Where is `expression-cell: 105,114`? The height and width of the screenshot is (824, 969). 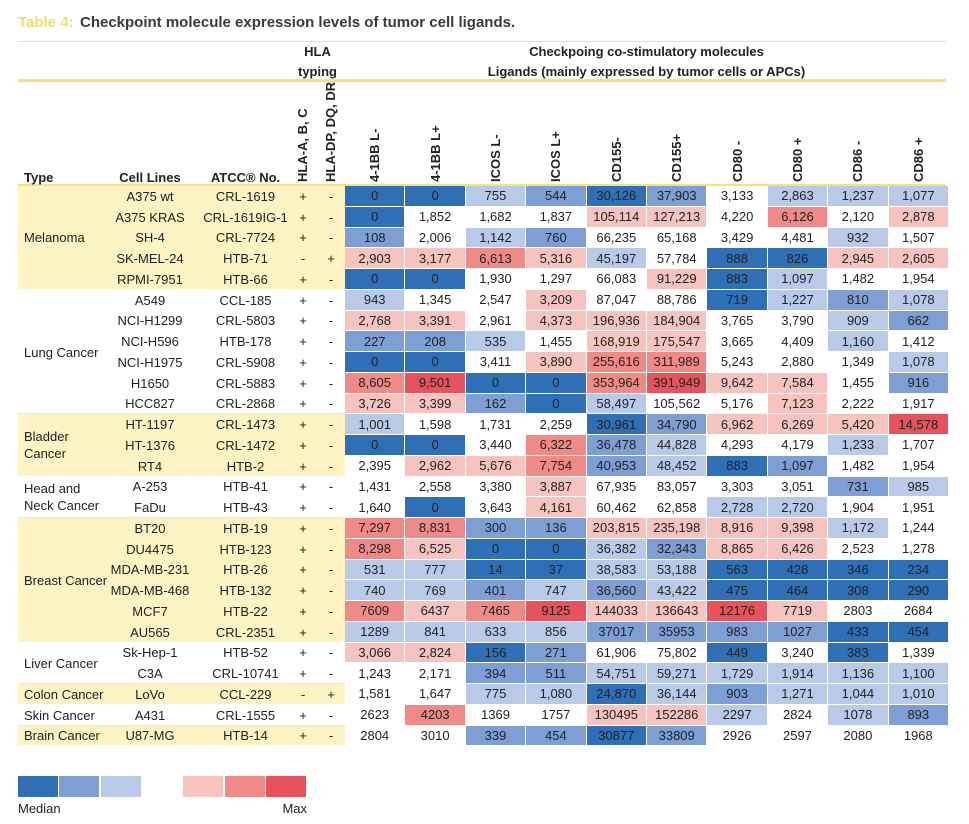
expression-cell: 105,114 is located at coordinates (616, 217).